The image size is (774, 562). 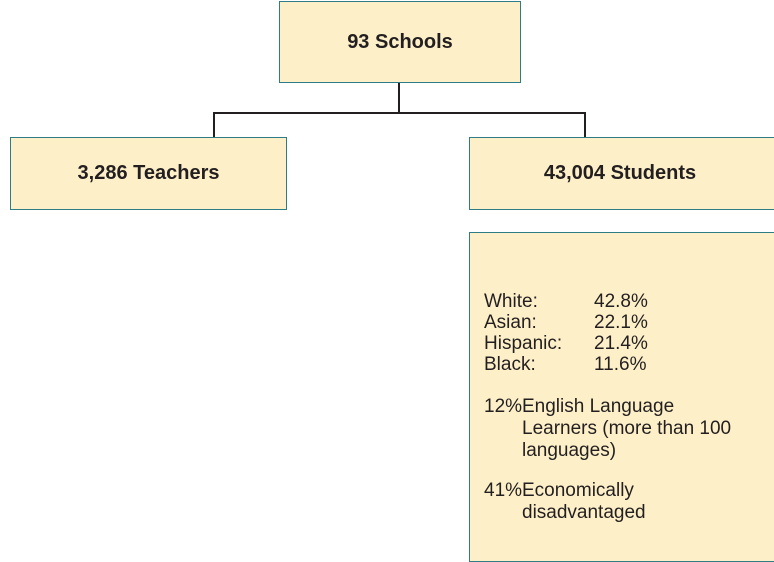 What do you see at coordinates (621, 322) in the screenshot?
I see `demographic-value: 22.1%` at bounding box center [621, 322].